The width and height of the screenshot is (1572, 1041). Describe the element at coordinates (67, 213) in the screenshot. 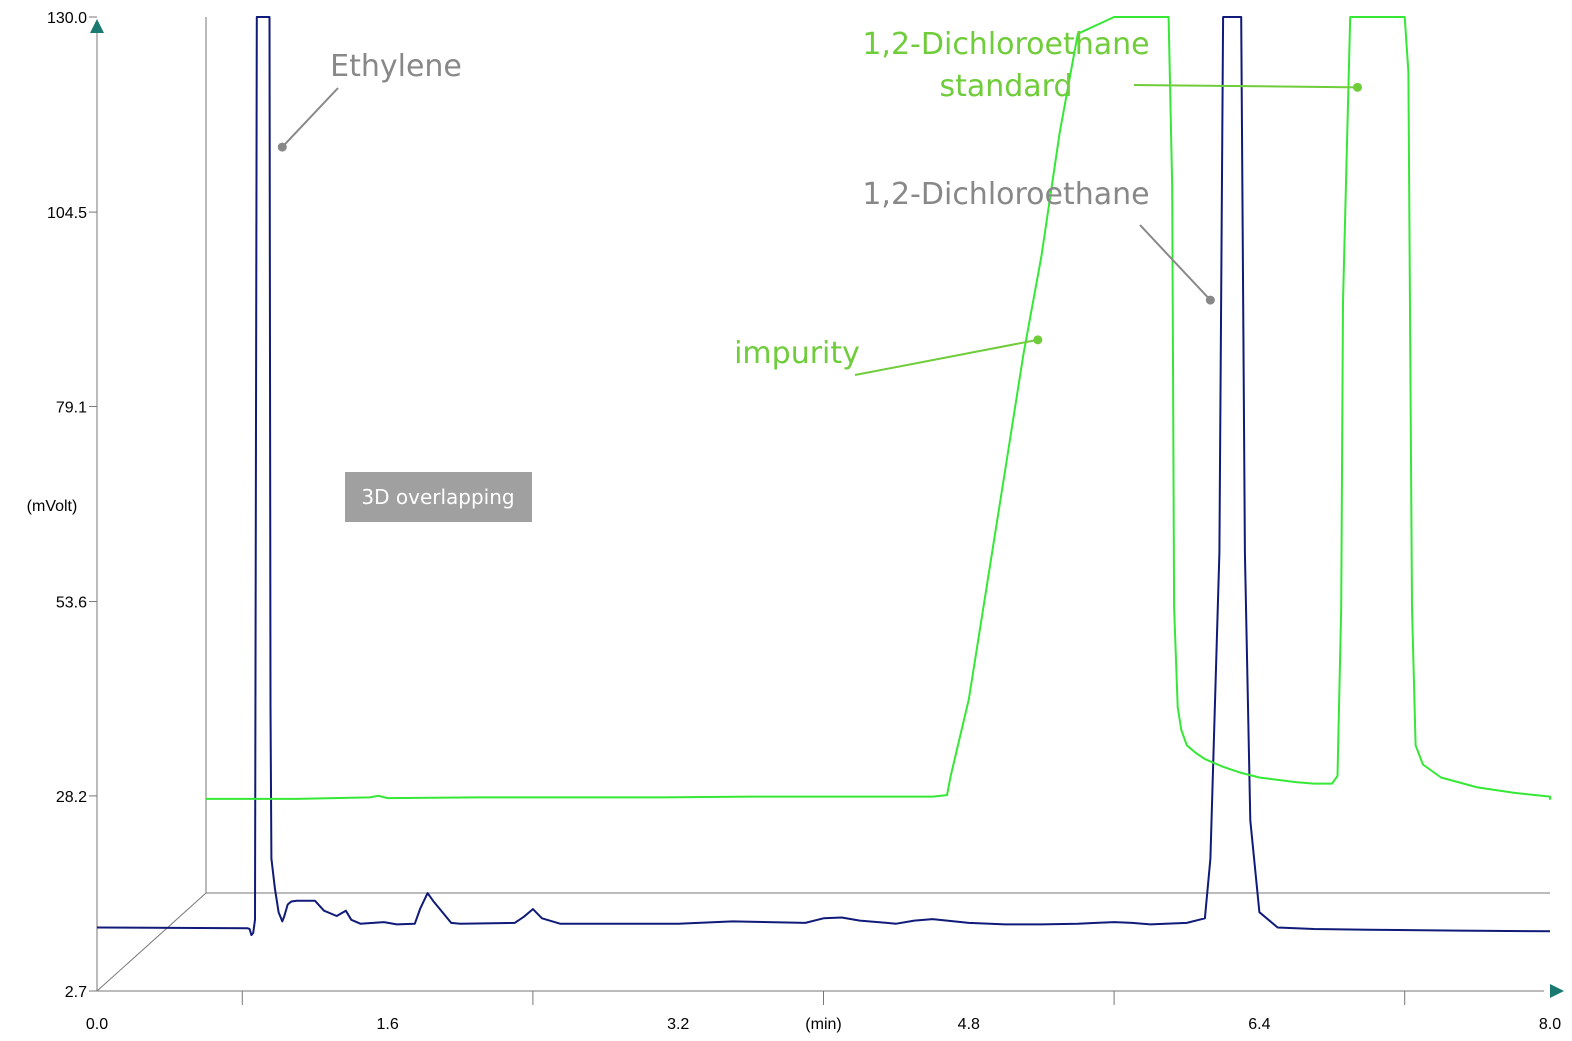

I see `y-tick-label: 104.5` at that location.